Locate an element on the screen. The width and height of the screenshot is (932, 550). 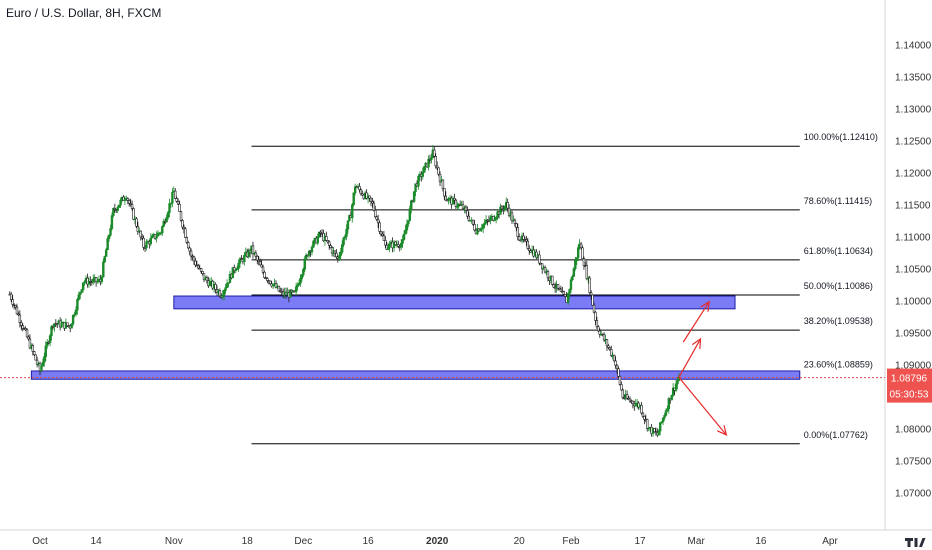
y-tick-label: 1.10500 is located at coordinates (913, 270).